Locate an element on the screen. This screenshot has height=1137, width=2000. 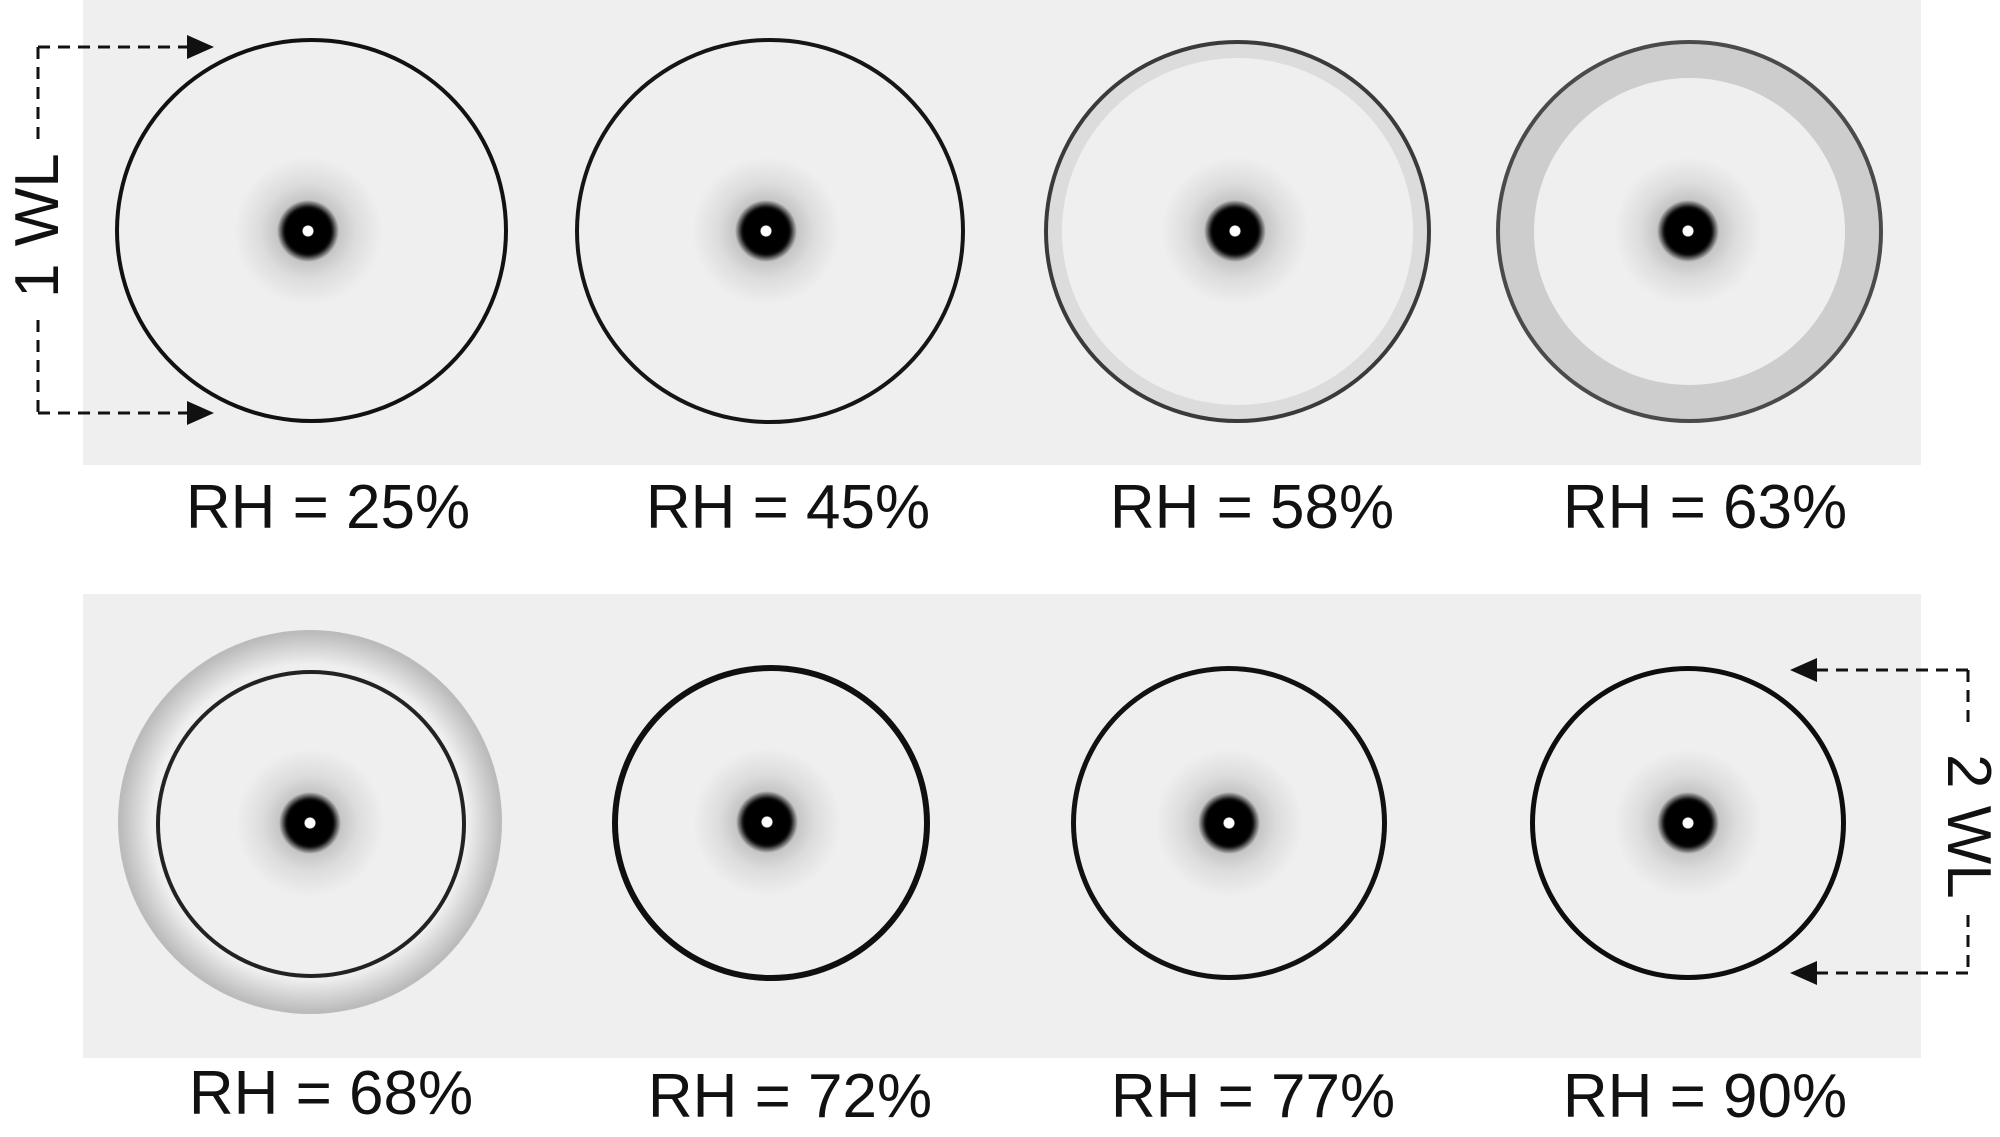
rh-caption: RH = 77% is located at coordinates (1253, 1096).